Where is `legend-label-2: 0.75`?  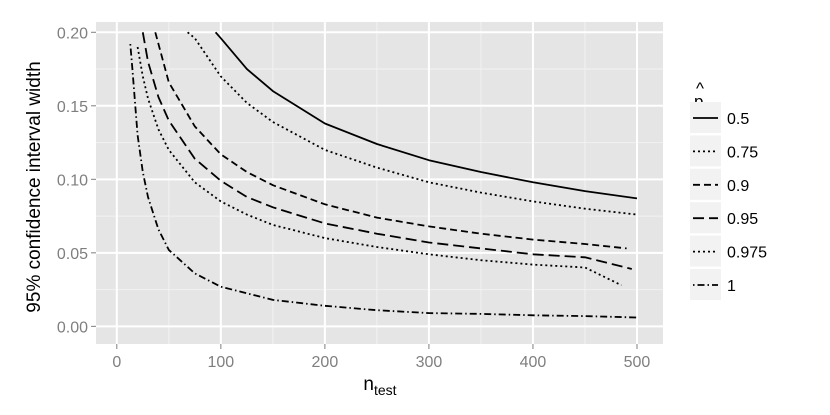 legend-label-2: 0.75 is located at coordinates (742, 152).